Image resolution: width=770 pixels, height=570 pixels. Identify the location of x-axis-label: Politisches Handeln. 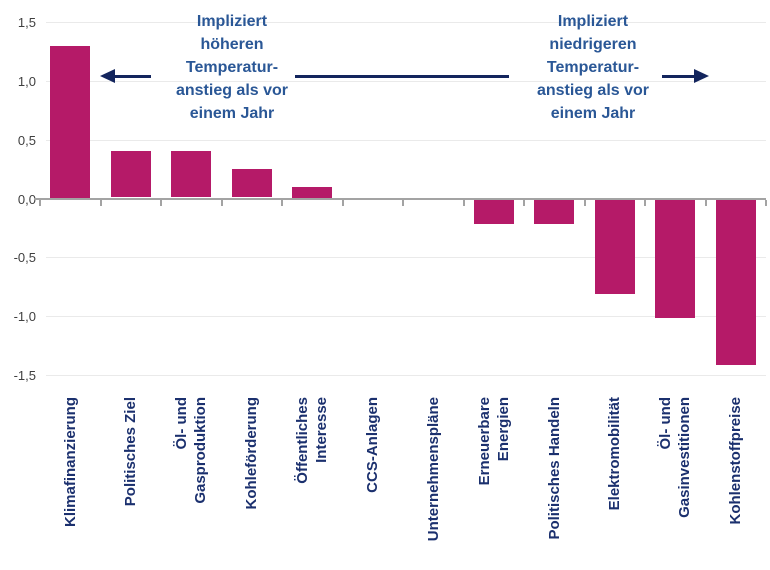
(554, 468).